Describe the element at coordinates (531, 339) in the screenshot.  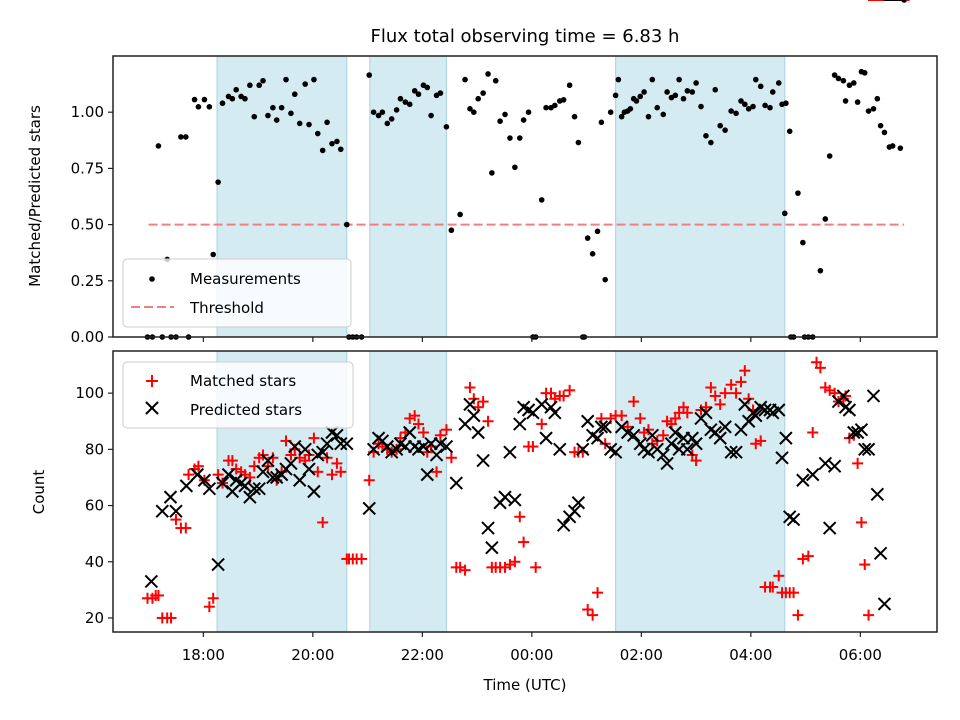
I see `top-x-ticks` at that location.